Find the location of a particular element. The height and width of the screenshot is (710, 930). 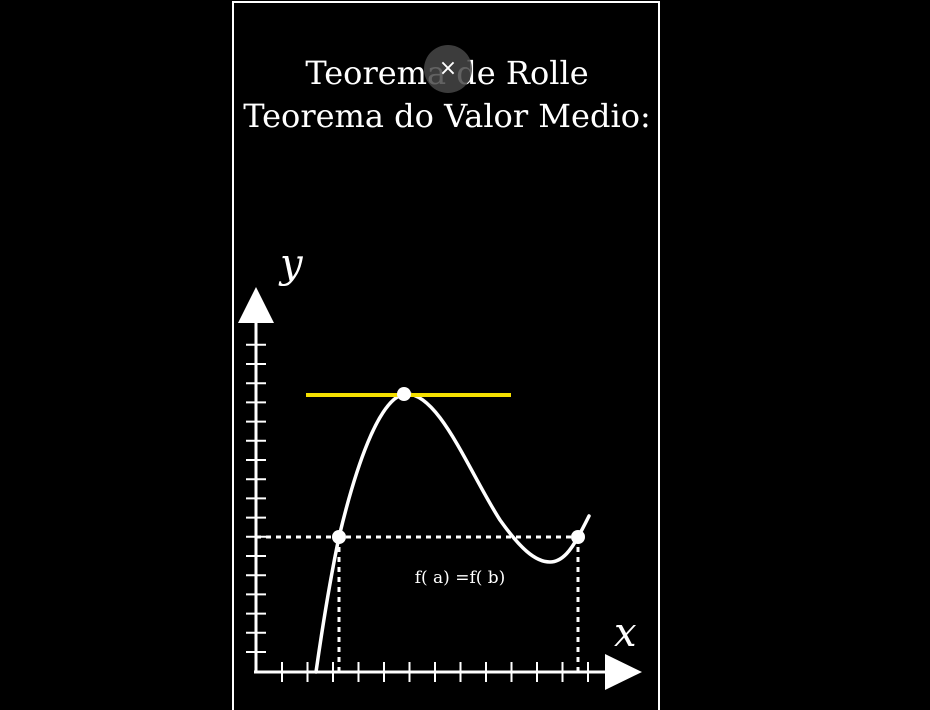

x-axis-ticks is located at coordinates (435, 672).